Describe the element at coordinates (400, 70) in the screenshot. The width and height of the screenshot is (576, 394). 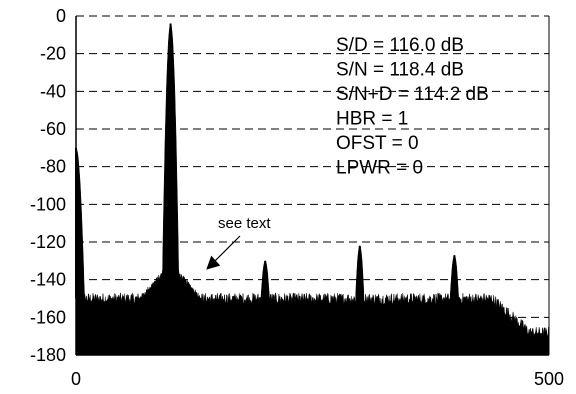
I see `metric-line-1: S/N = 118.4 dB` at that location.